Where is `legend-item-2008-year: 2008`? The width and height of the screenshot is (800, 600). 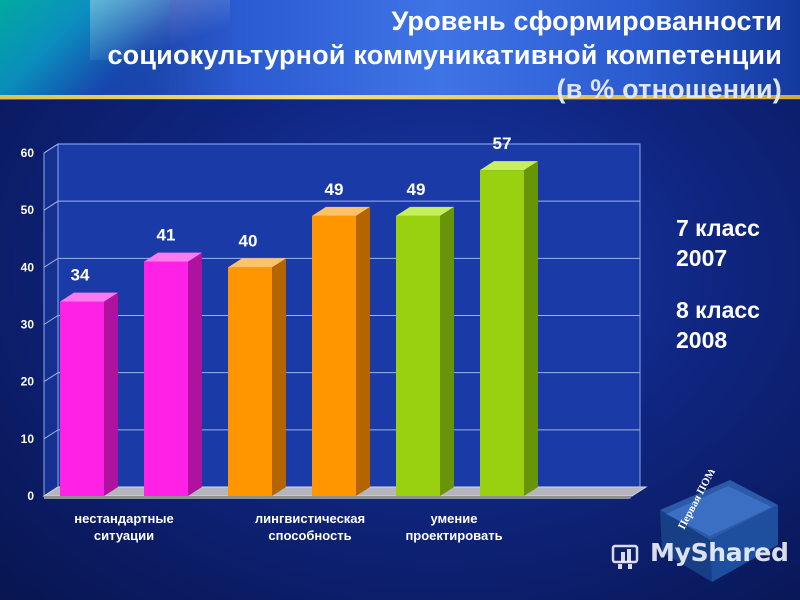
legend-item-2008-year: 2008 is located at coordinates (702, 340).